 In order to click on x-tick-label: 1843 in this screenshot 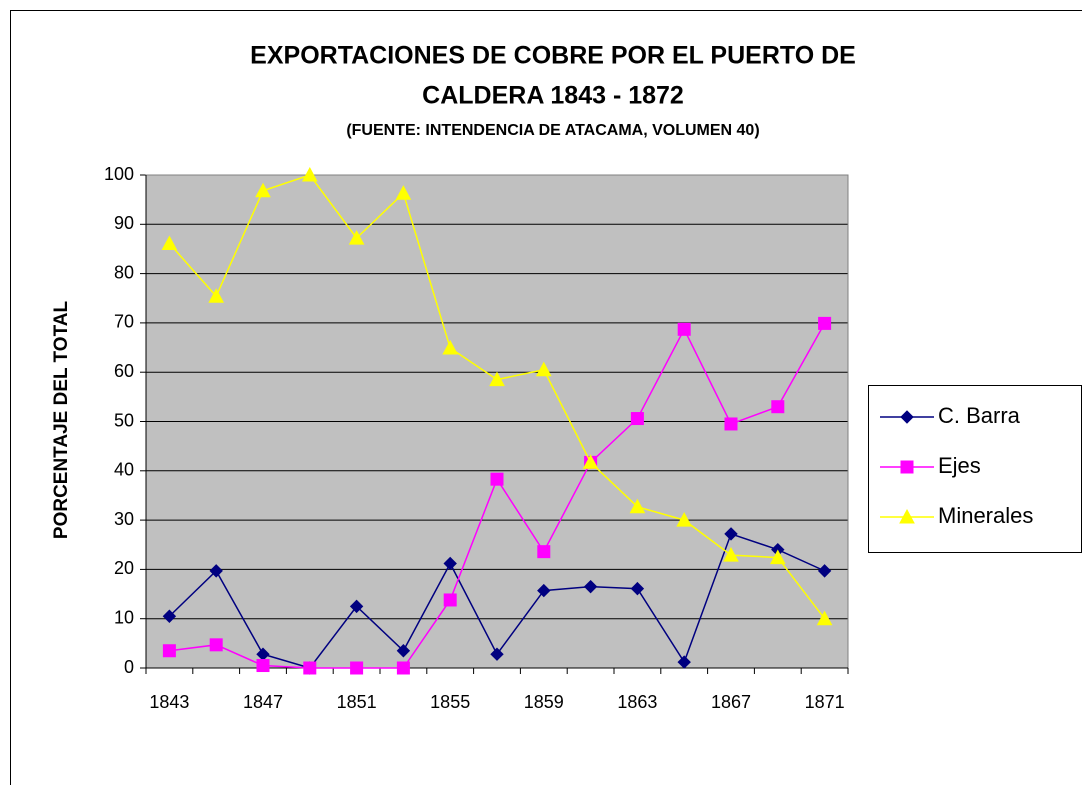, I will do `click(169, 702)`.